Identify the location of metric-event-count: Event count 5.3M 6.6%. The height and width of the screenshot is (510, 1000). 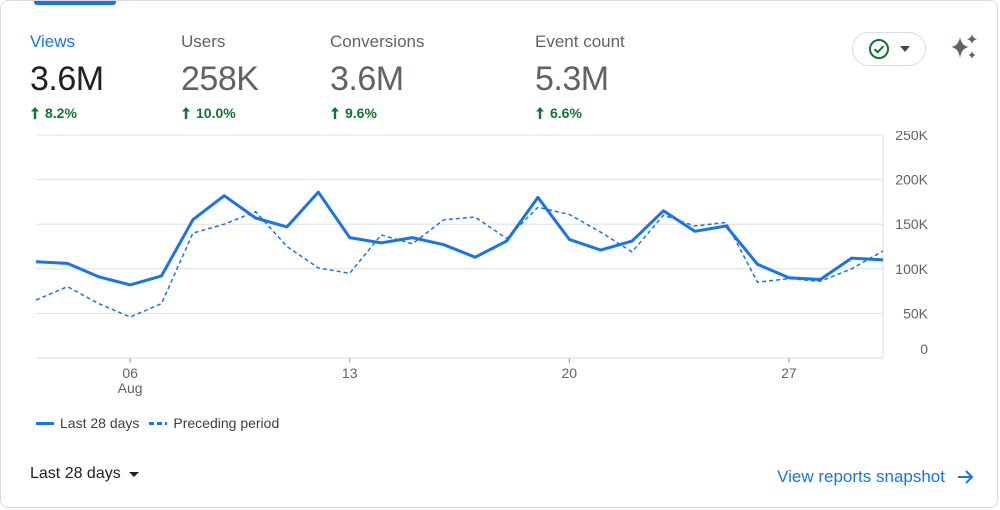
(580, 76).